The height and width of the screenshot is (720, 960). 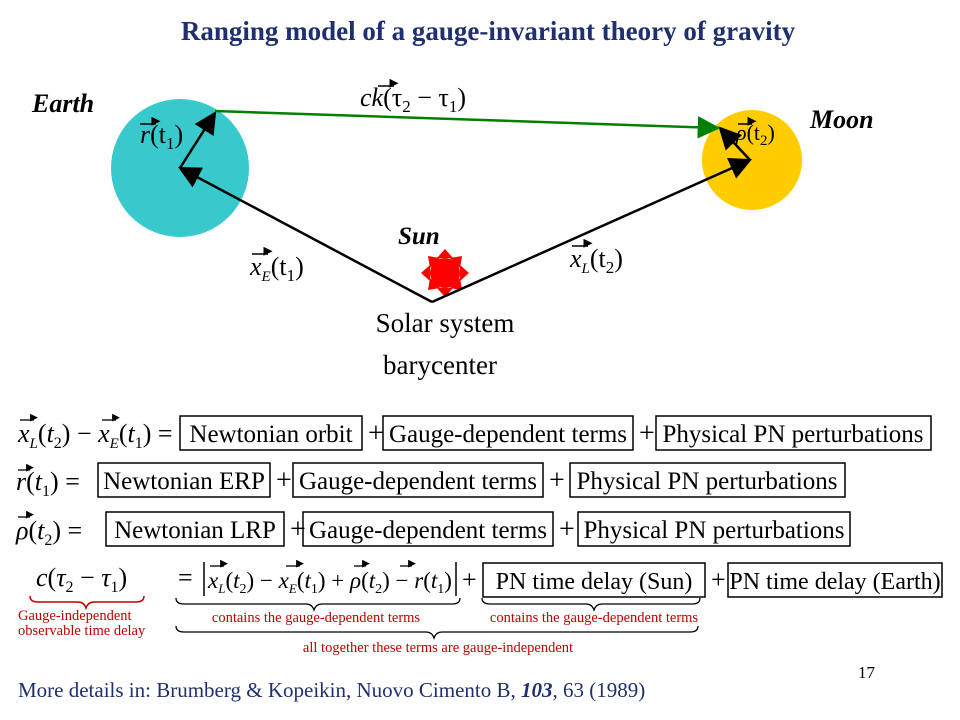 I want to click on svg-text: c(τ2 − τ1), so click(x=81, y=579).